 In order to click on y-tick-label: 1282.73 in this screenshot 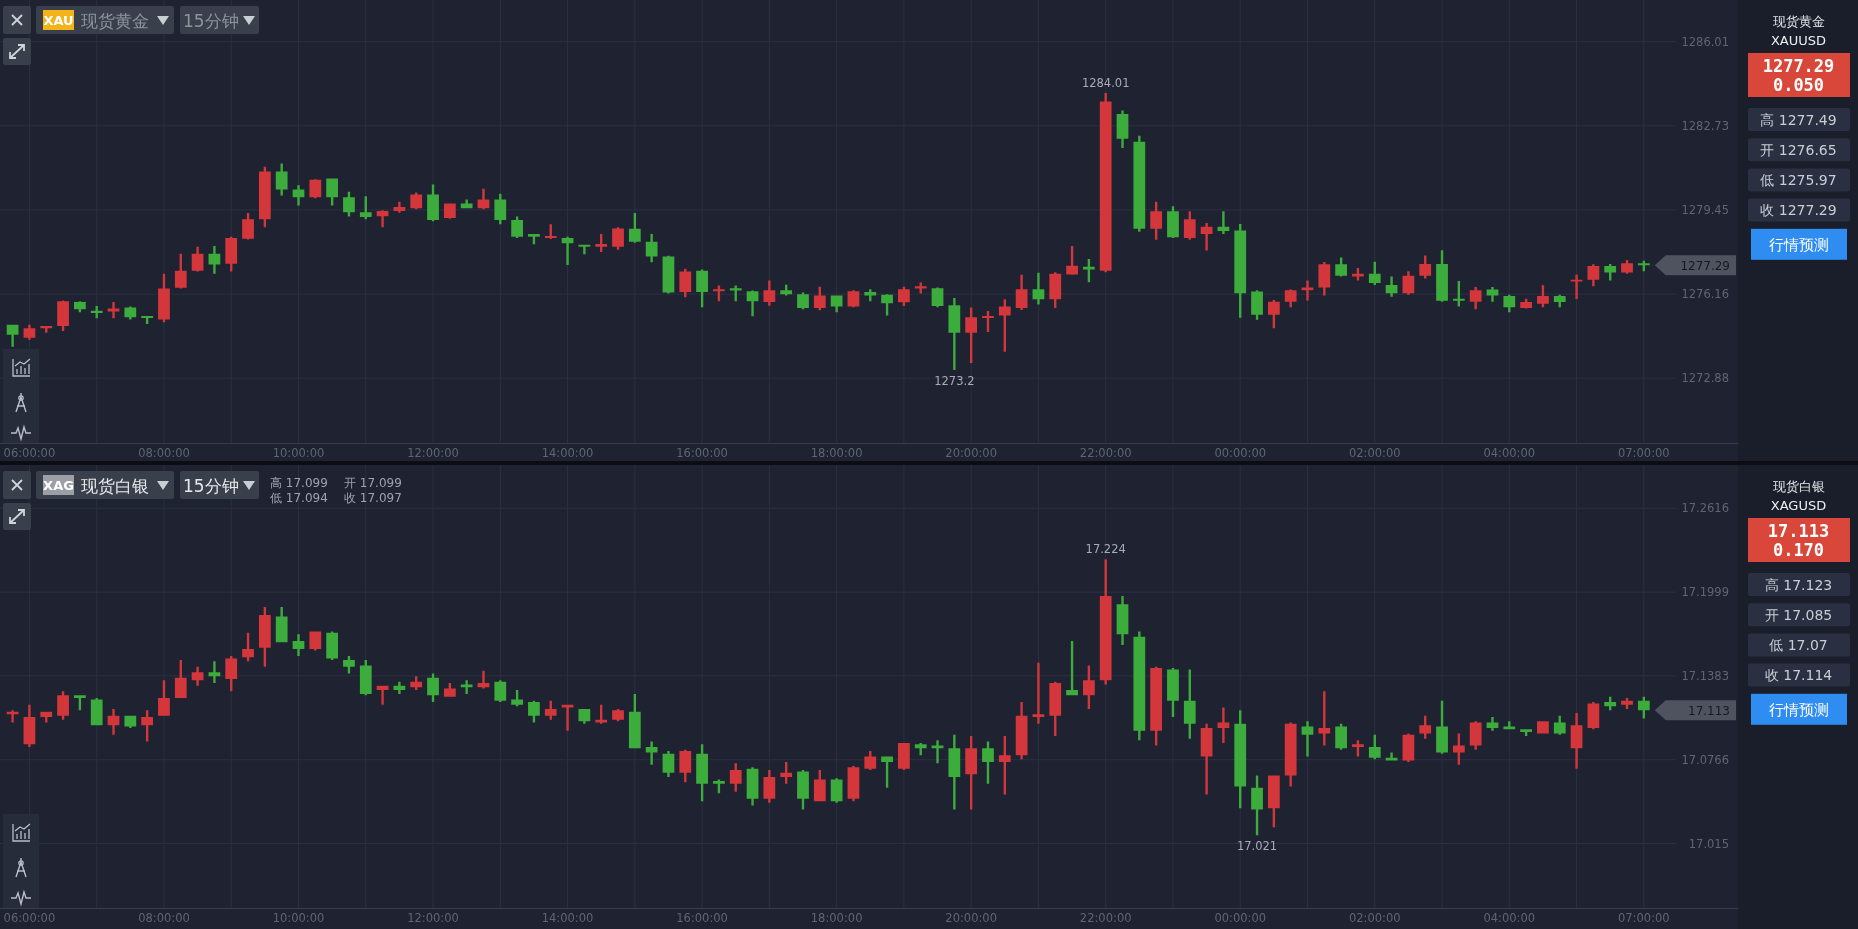, I will do `click(1705, 125)`.